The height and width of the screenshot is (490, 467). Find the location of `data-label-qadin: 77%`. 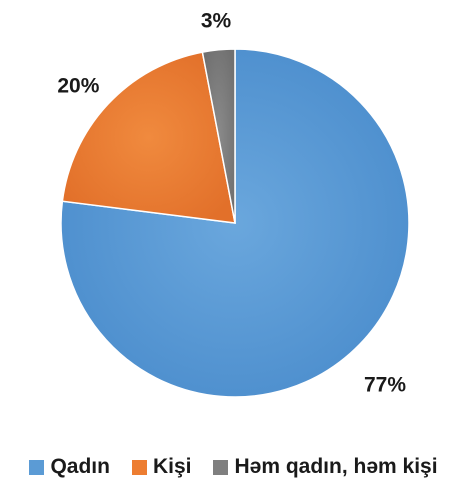

data-label-qadin: 77% is located at coordinates (385, 385).